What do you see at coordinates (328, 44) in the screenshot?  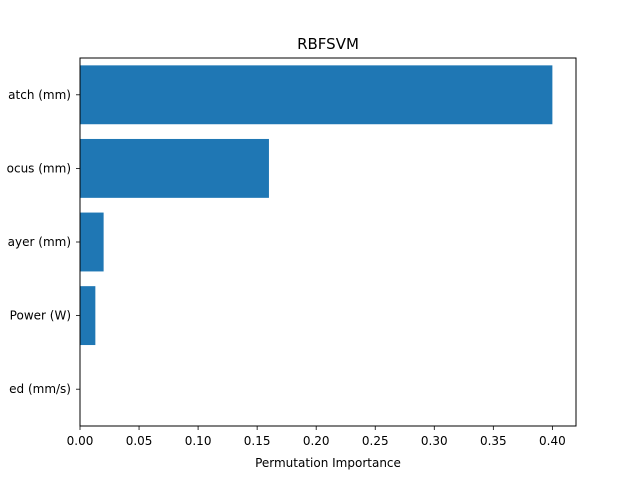 I see `chart-title: RBFSVM` at bounding box center [328, 44].